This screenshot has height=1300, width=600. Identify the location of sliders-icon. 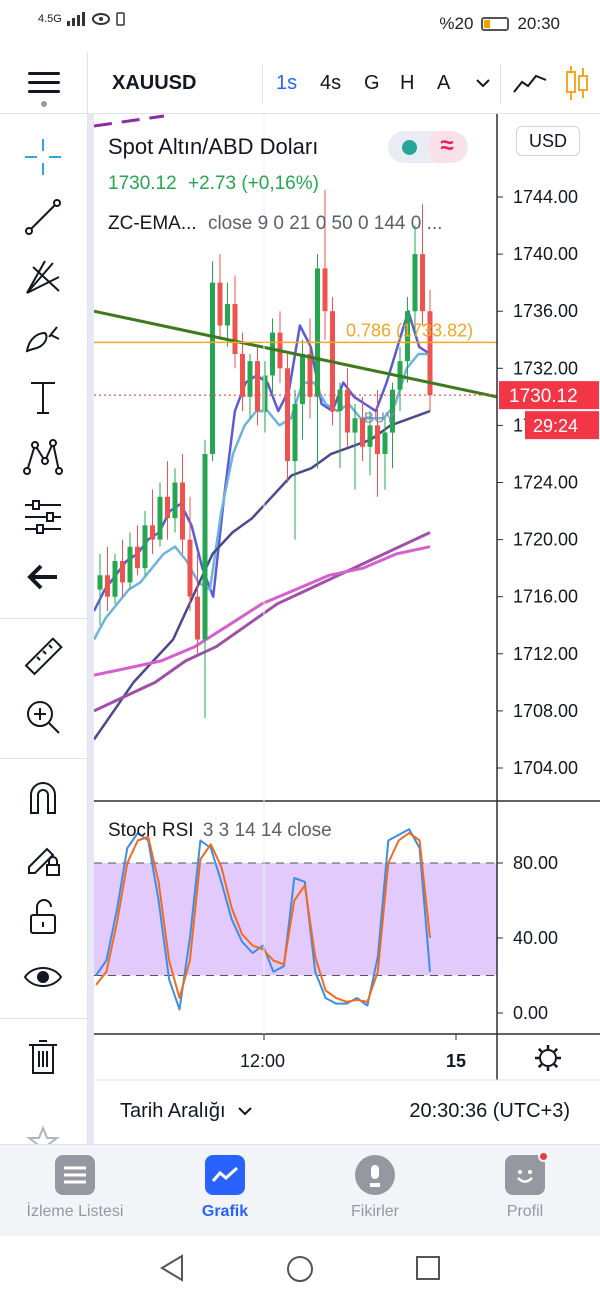
(43, 517).